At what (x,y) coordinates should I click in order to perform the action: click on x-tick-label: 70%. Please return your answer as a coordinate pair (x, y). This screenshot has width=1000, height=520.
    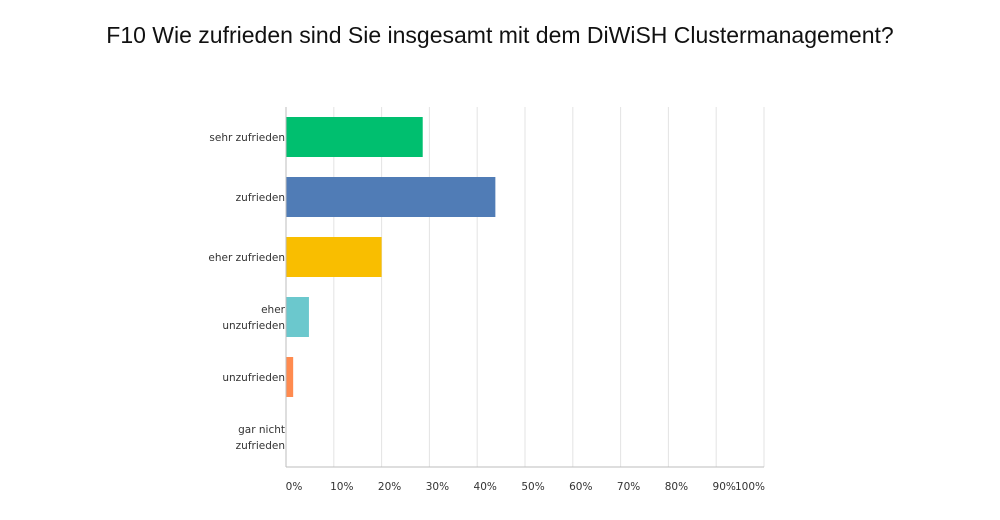
    Looking at the image, I should click on (628, 487).